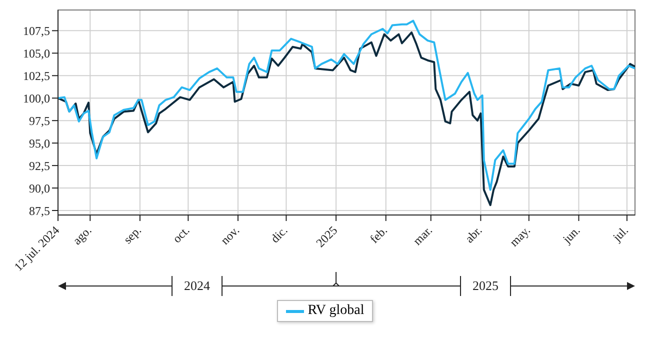 The width and height of the screenshot is (650, 338). Describe the element at coordinates (39, 188) in the screenshot. I see `y-tick-label: 90,0` at that location.